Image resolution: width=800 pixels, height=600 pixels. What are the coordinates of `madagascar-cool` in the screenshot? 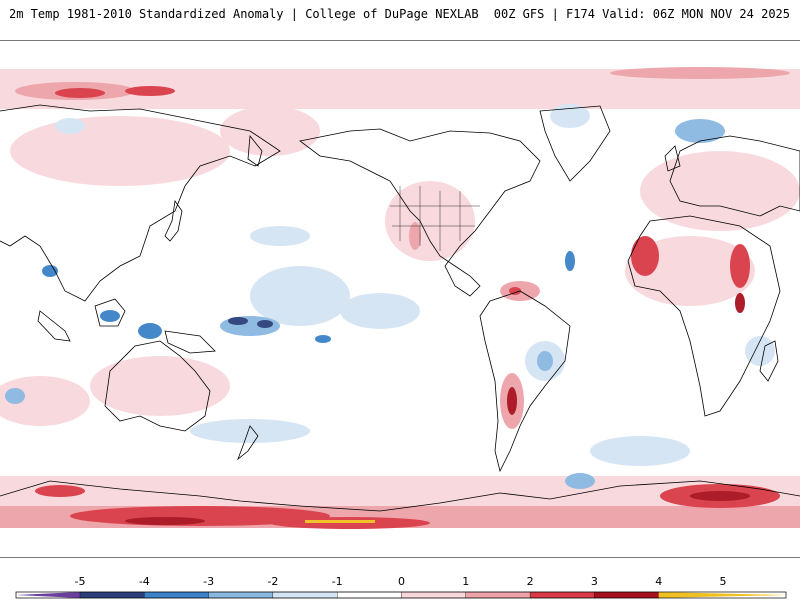 It's located at (760, 351).